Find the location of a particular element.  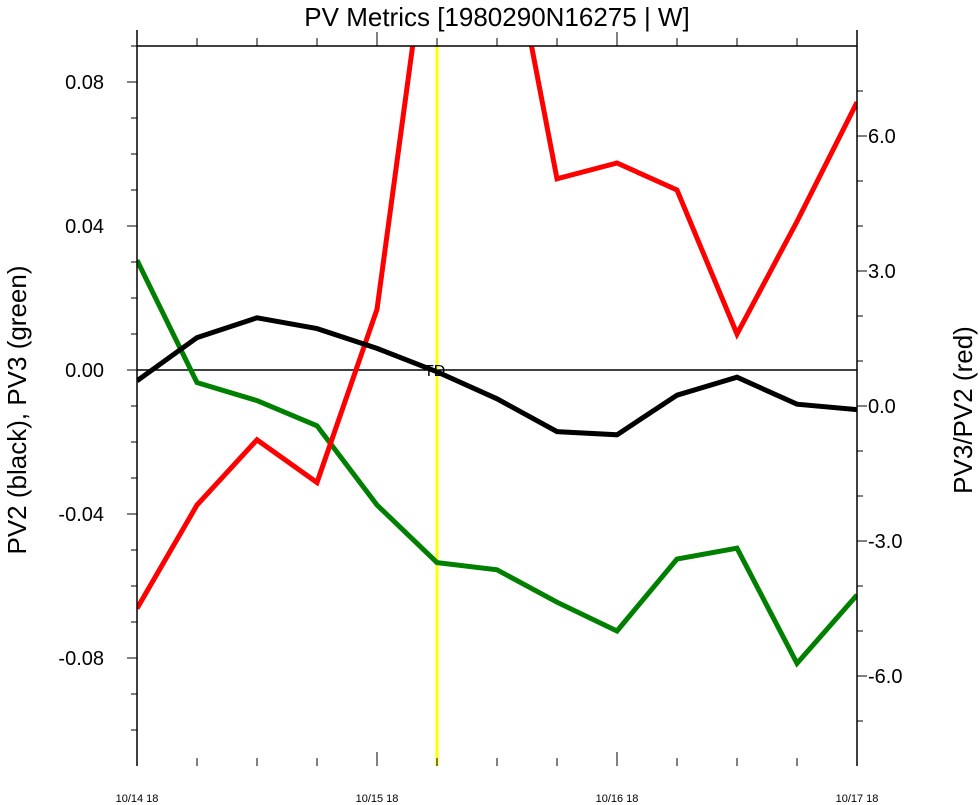

y-axis-left-label: PV2 (black), PV3 (green) is located at coordinates (17, 409).